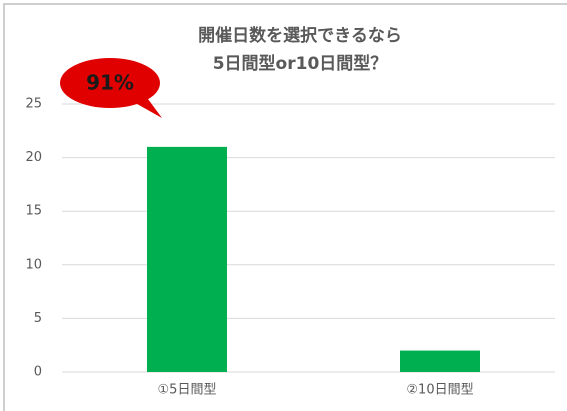 The image size is (567, 411). What do you see at coordinates (439, 390) in the screenshot?
I see `x-tick-label: ②10日間型` at bounding box center [439, 390].